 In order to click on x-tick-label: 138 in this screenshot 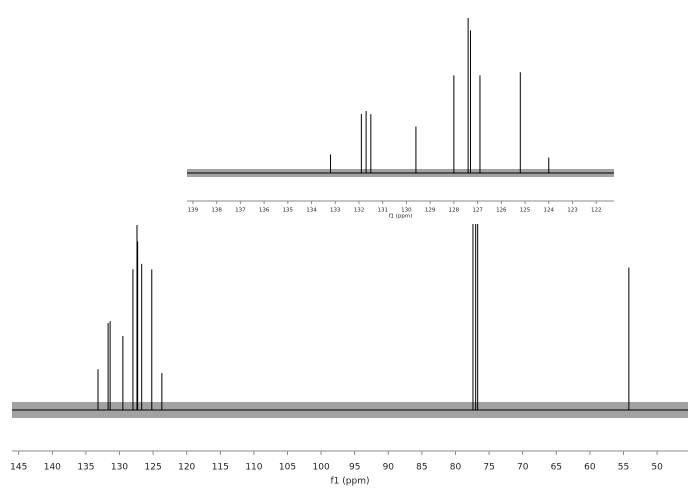, I will do `click(216, 211)`.